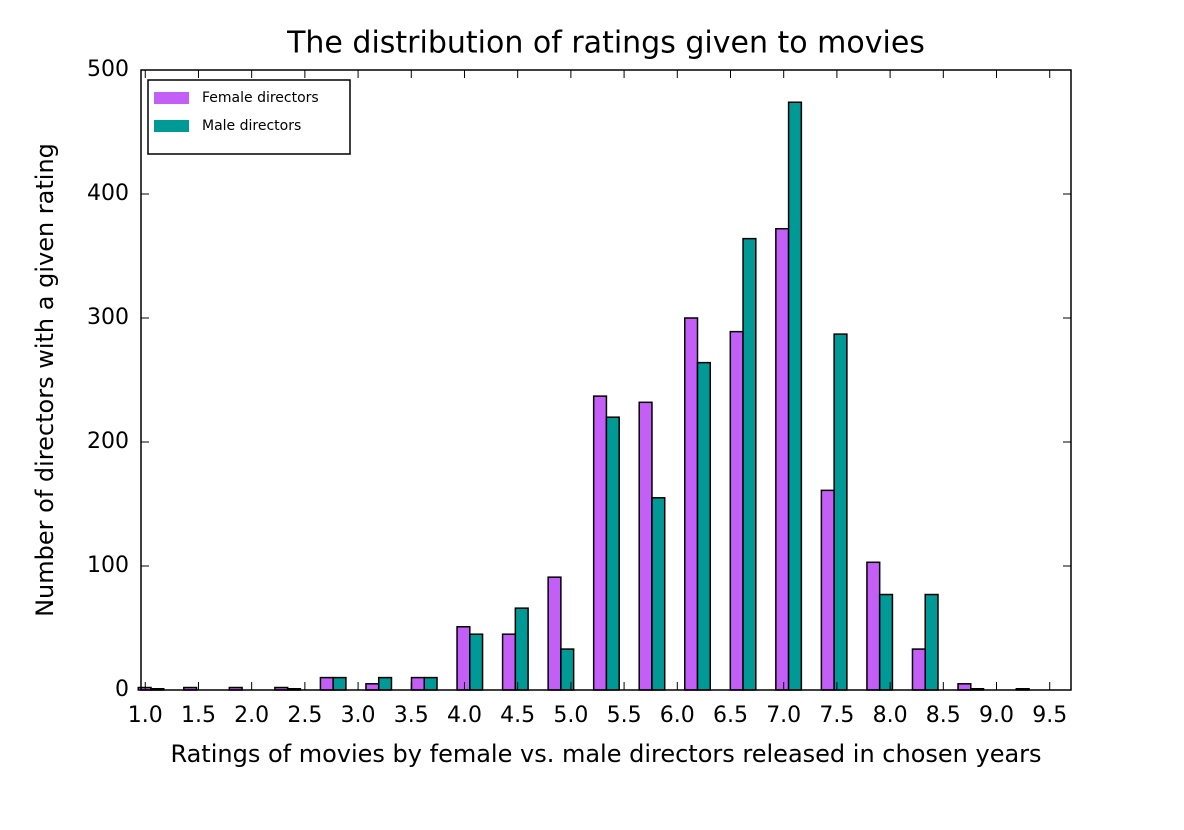 This screenshot has width=1184, height=830. What do you see at coordinates (145, 715) in the screenshot?
I see `x-tick-label: 1.0` at bounding box center [145, 715].